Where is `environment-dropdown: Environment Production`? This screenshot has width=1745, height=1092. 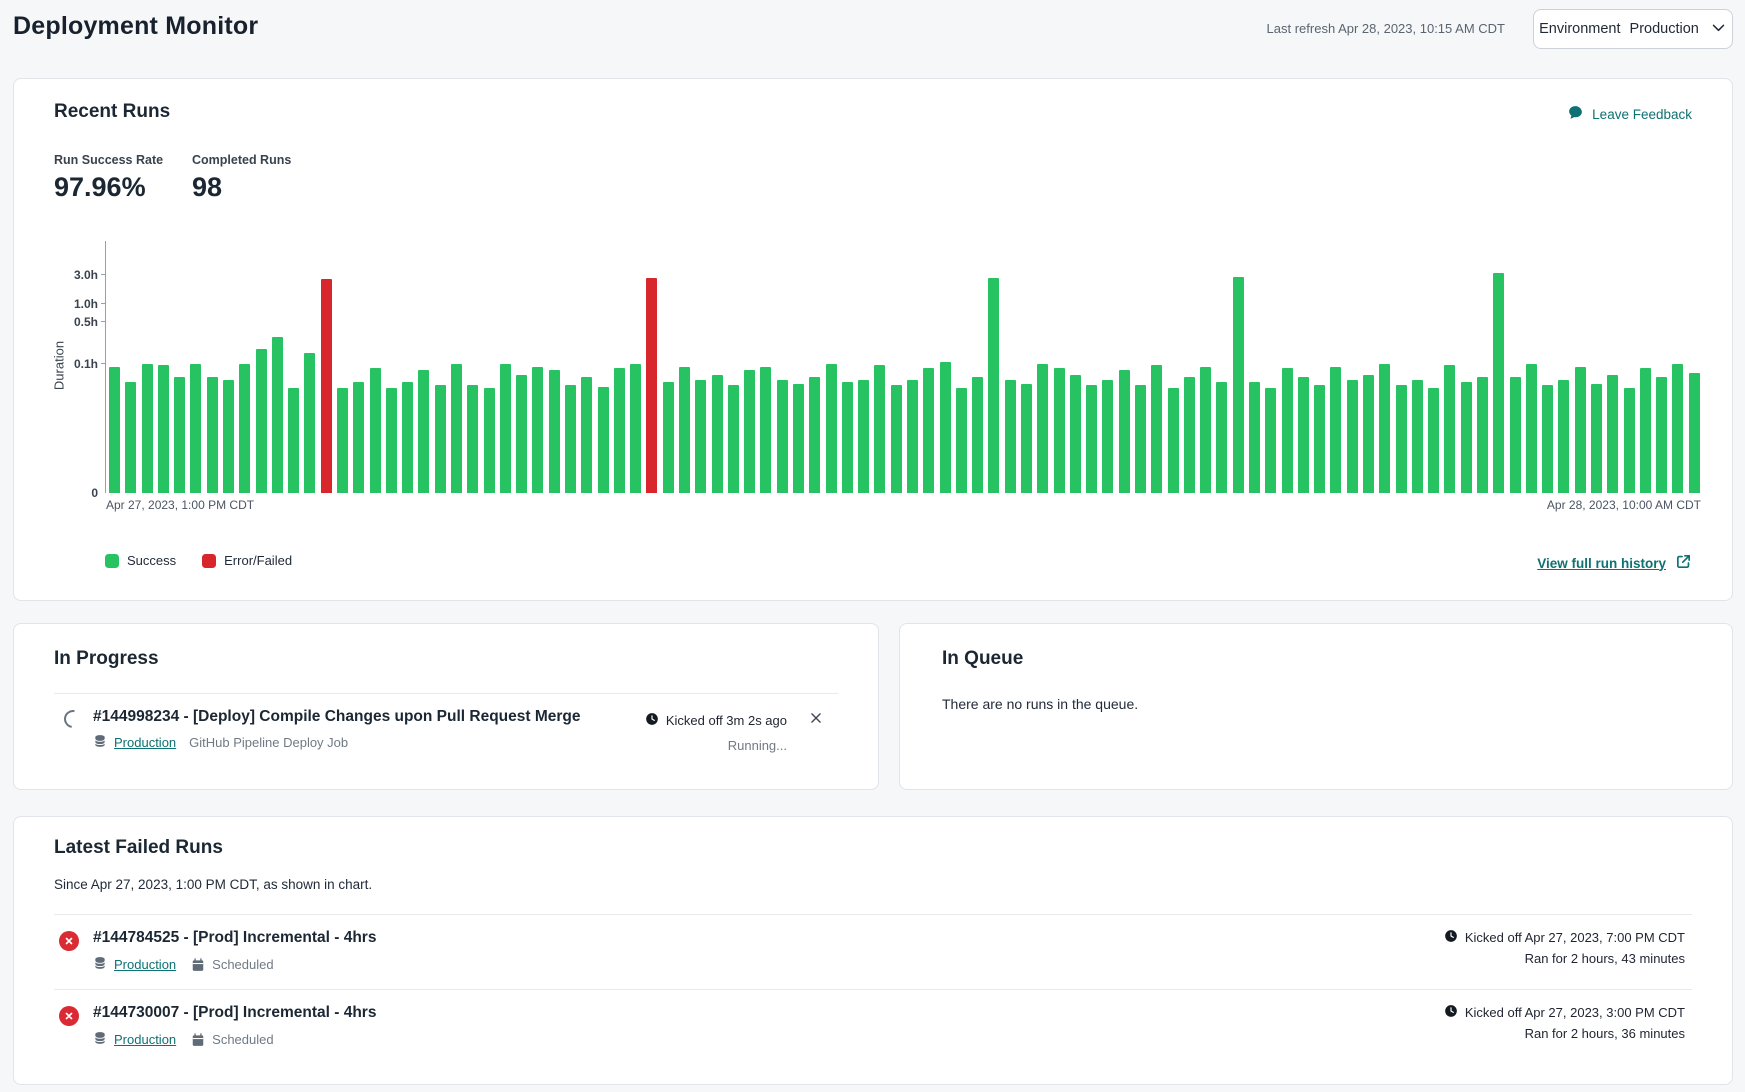 environment-dropdown: Environment Production is located at coordinates (1633, 29).